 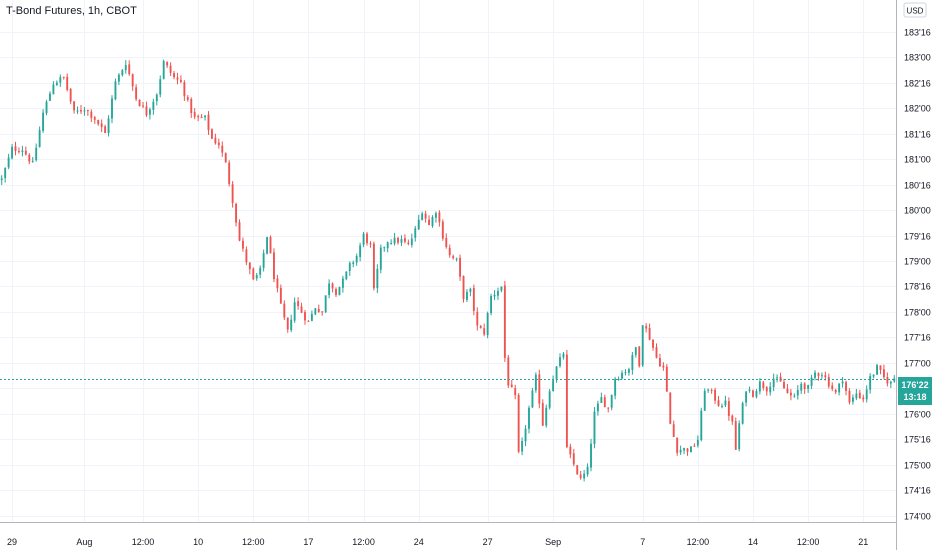 I want to click on currency-label: USD, so click(x=915, y=11).